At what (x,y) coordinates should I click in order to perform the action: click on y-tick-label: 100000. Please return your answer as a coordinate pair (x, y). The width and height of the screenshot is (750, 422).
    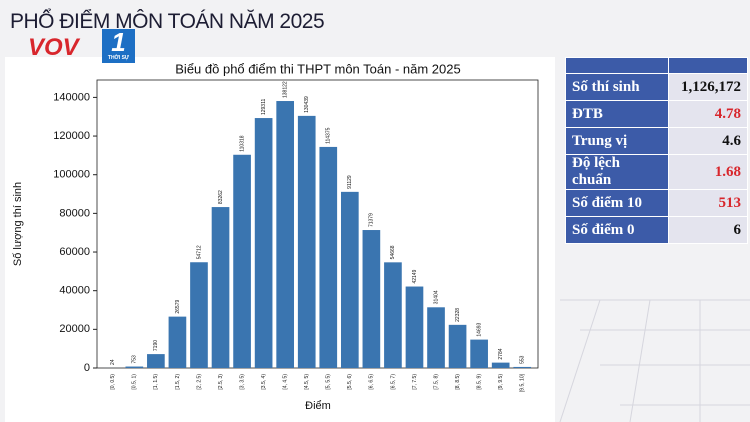
    Looking at the image, I should click on (71, 175).